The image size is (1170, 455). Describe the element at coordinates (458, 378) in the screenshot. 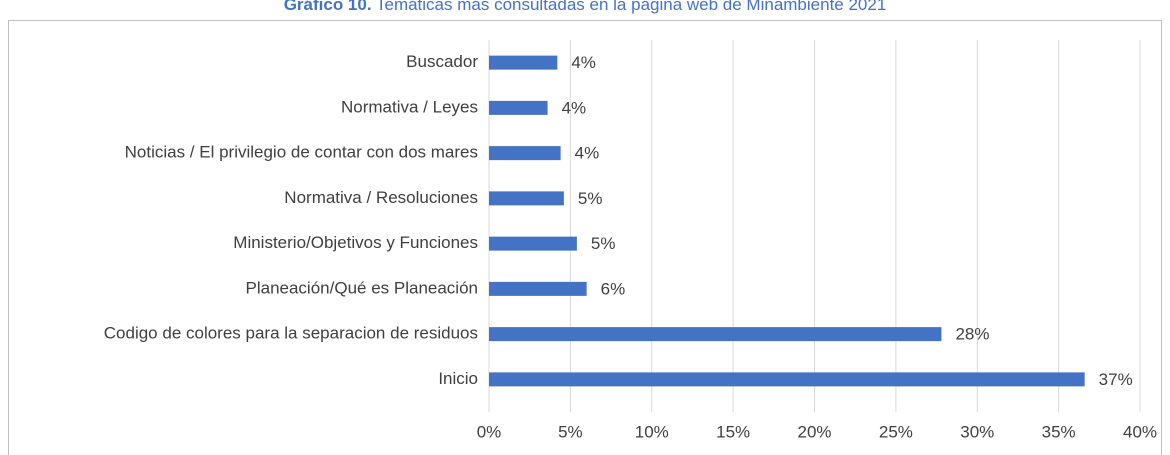

I see `y-tick-label: Inicio` at that location.